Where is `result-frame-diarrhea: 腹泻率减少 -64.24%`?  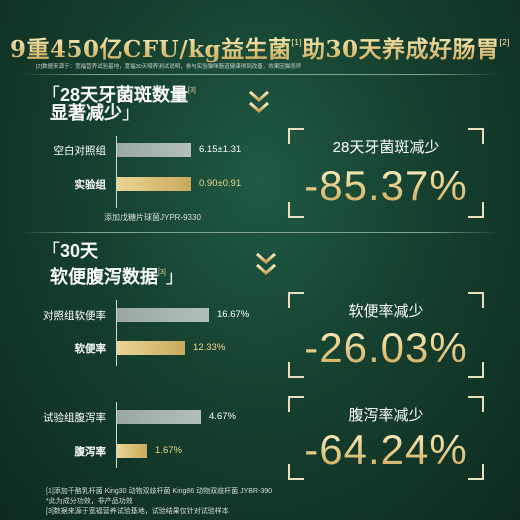 result-frame-diarrhea: 腹泻率减少 -64.24% is located at coordinates (386, 438).